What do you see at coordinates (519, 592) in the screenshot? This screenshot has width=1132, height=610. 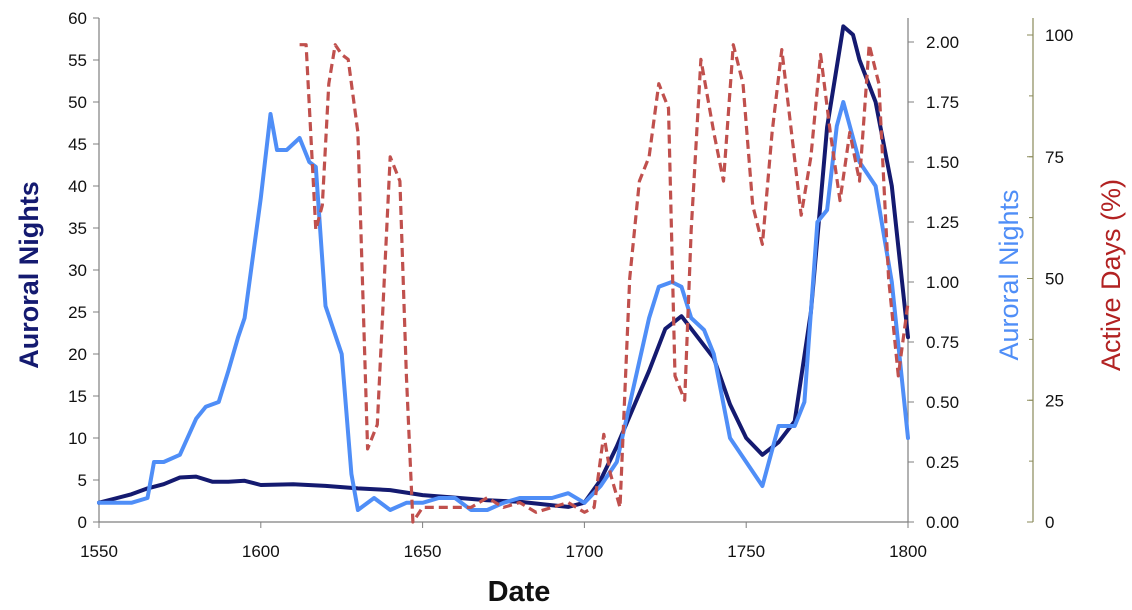 I see `x-axis-label: Date` at bounding box center [519, 592].